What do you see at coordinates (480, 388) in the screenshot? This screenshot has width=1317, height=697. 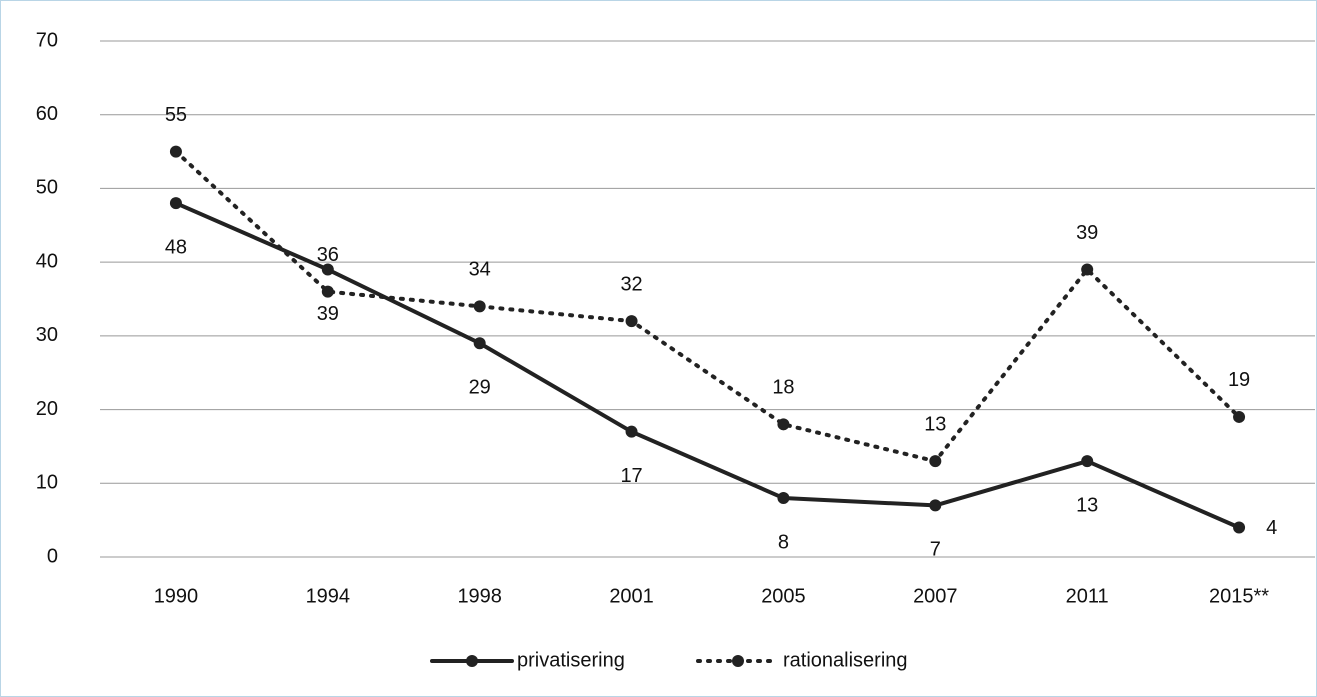 I see `data-label: 29` at bounding box center [480, 388].